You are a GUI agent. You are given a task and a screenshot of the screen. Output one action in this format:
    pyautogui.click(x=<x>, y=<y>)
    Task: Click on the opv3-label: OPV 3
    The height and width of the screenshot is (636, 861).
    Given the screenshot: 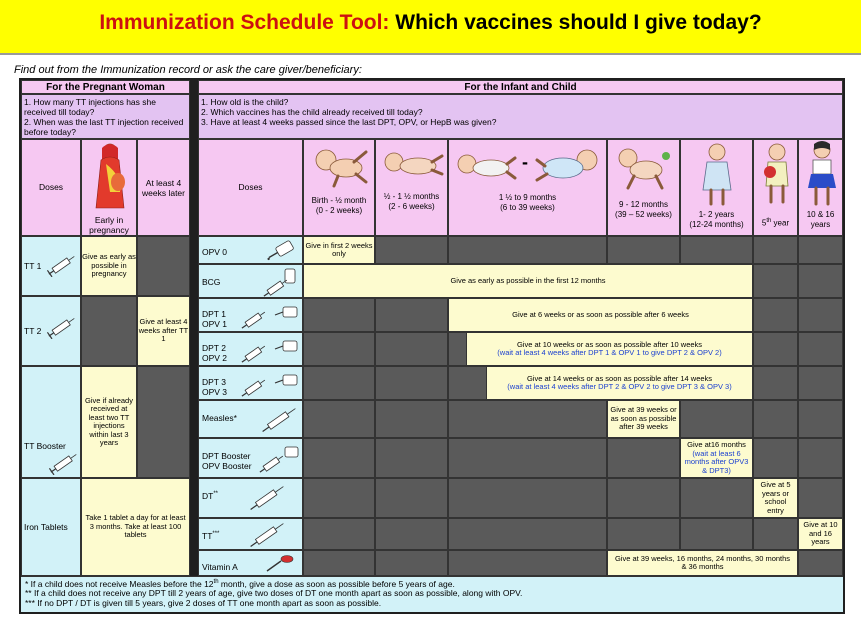 What is the action you would take?
    pyautogui.click(x=215, y=392)
    